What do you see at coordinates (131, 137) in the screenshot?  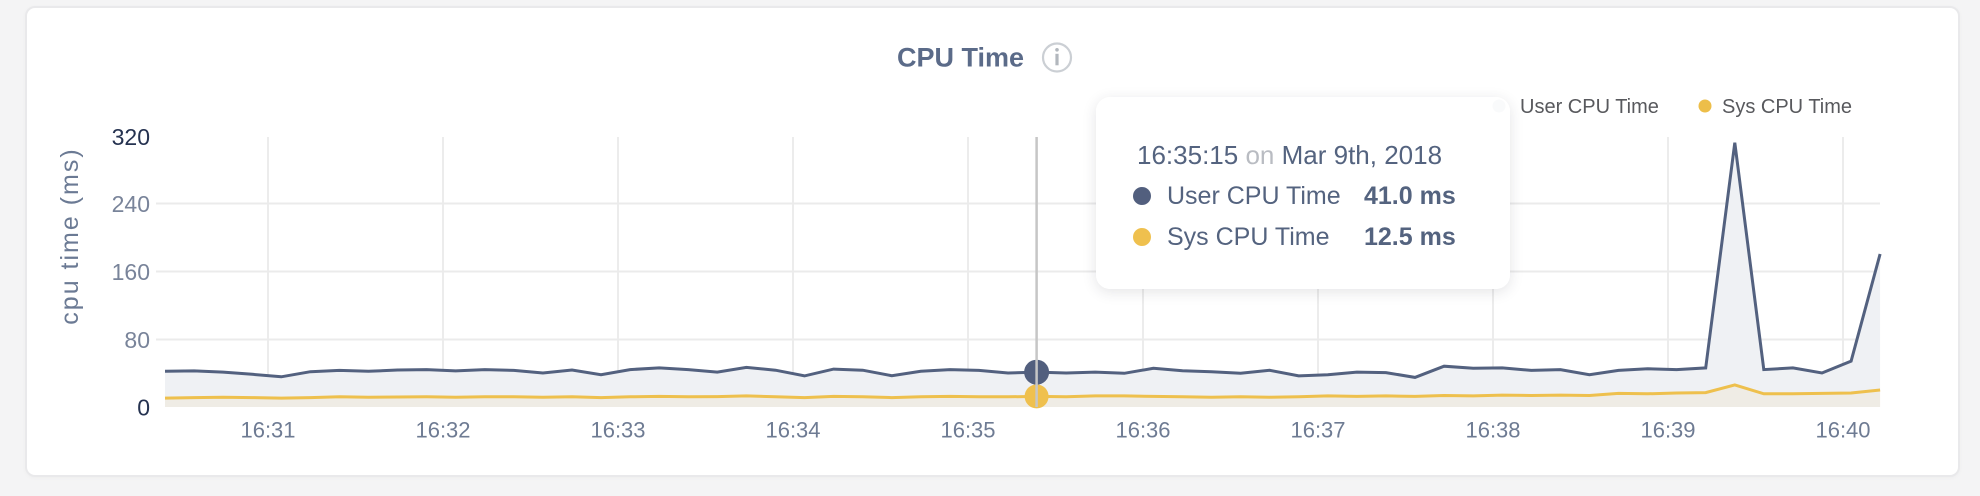 I see `svg-text: 320` at bounding box center [131, 137].